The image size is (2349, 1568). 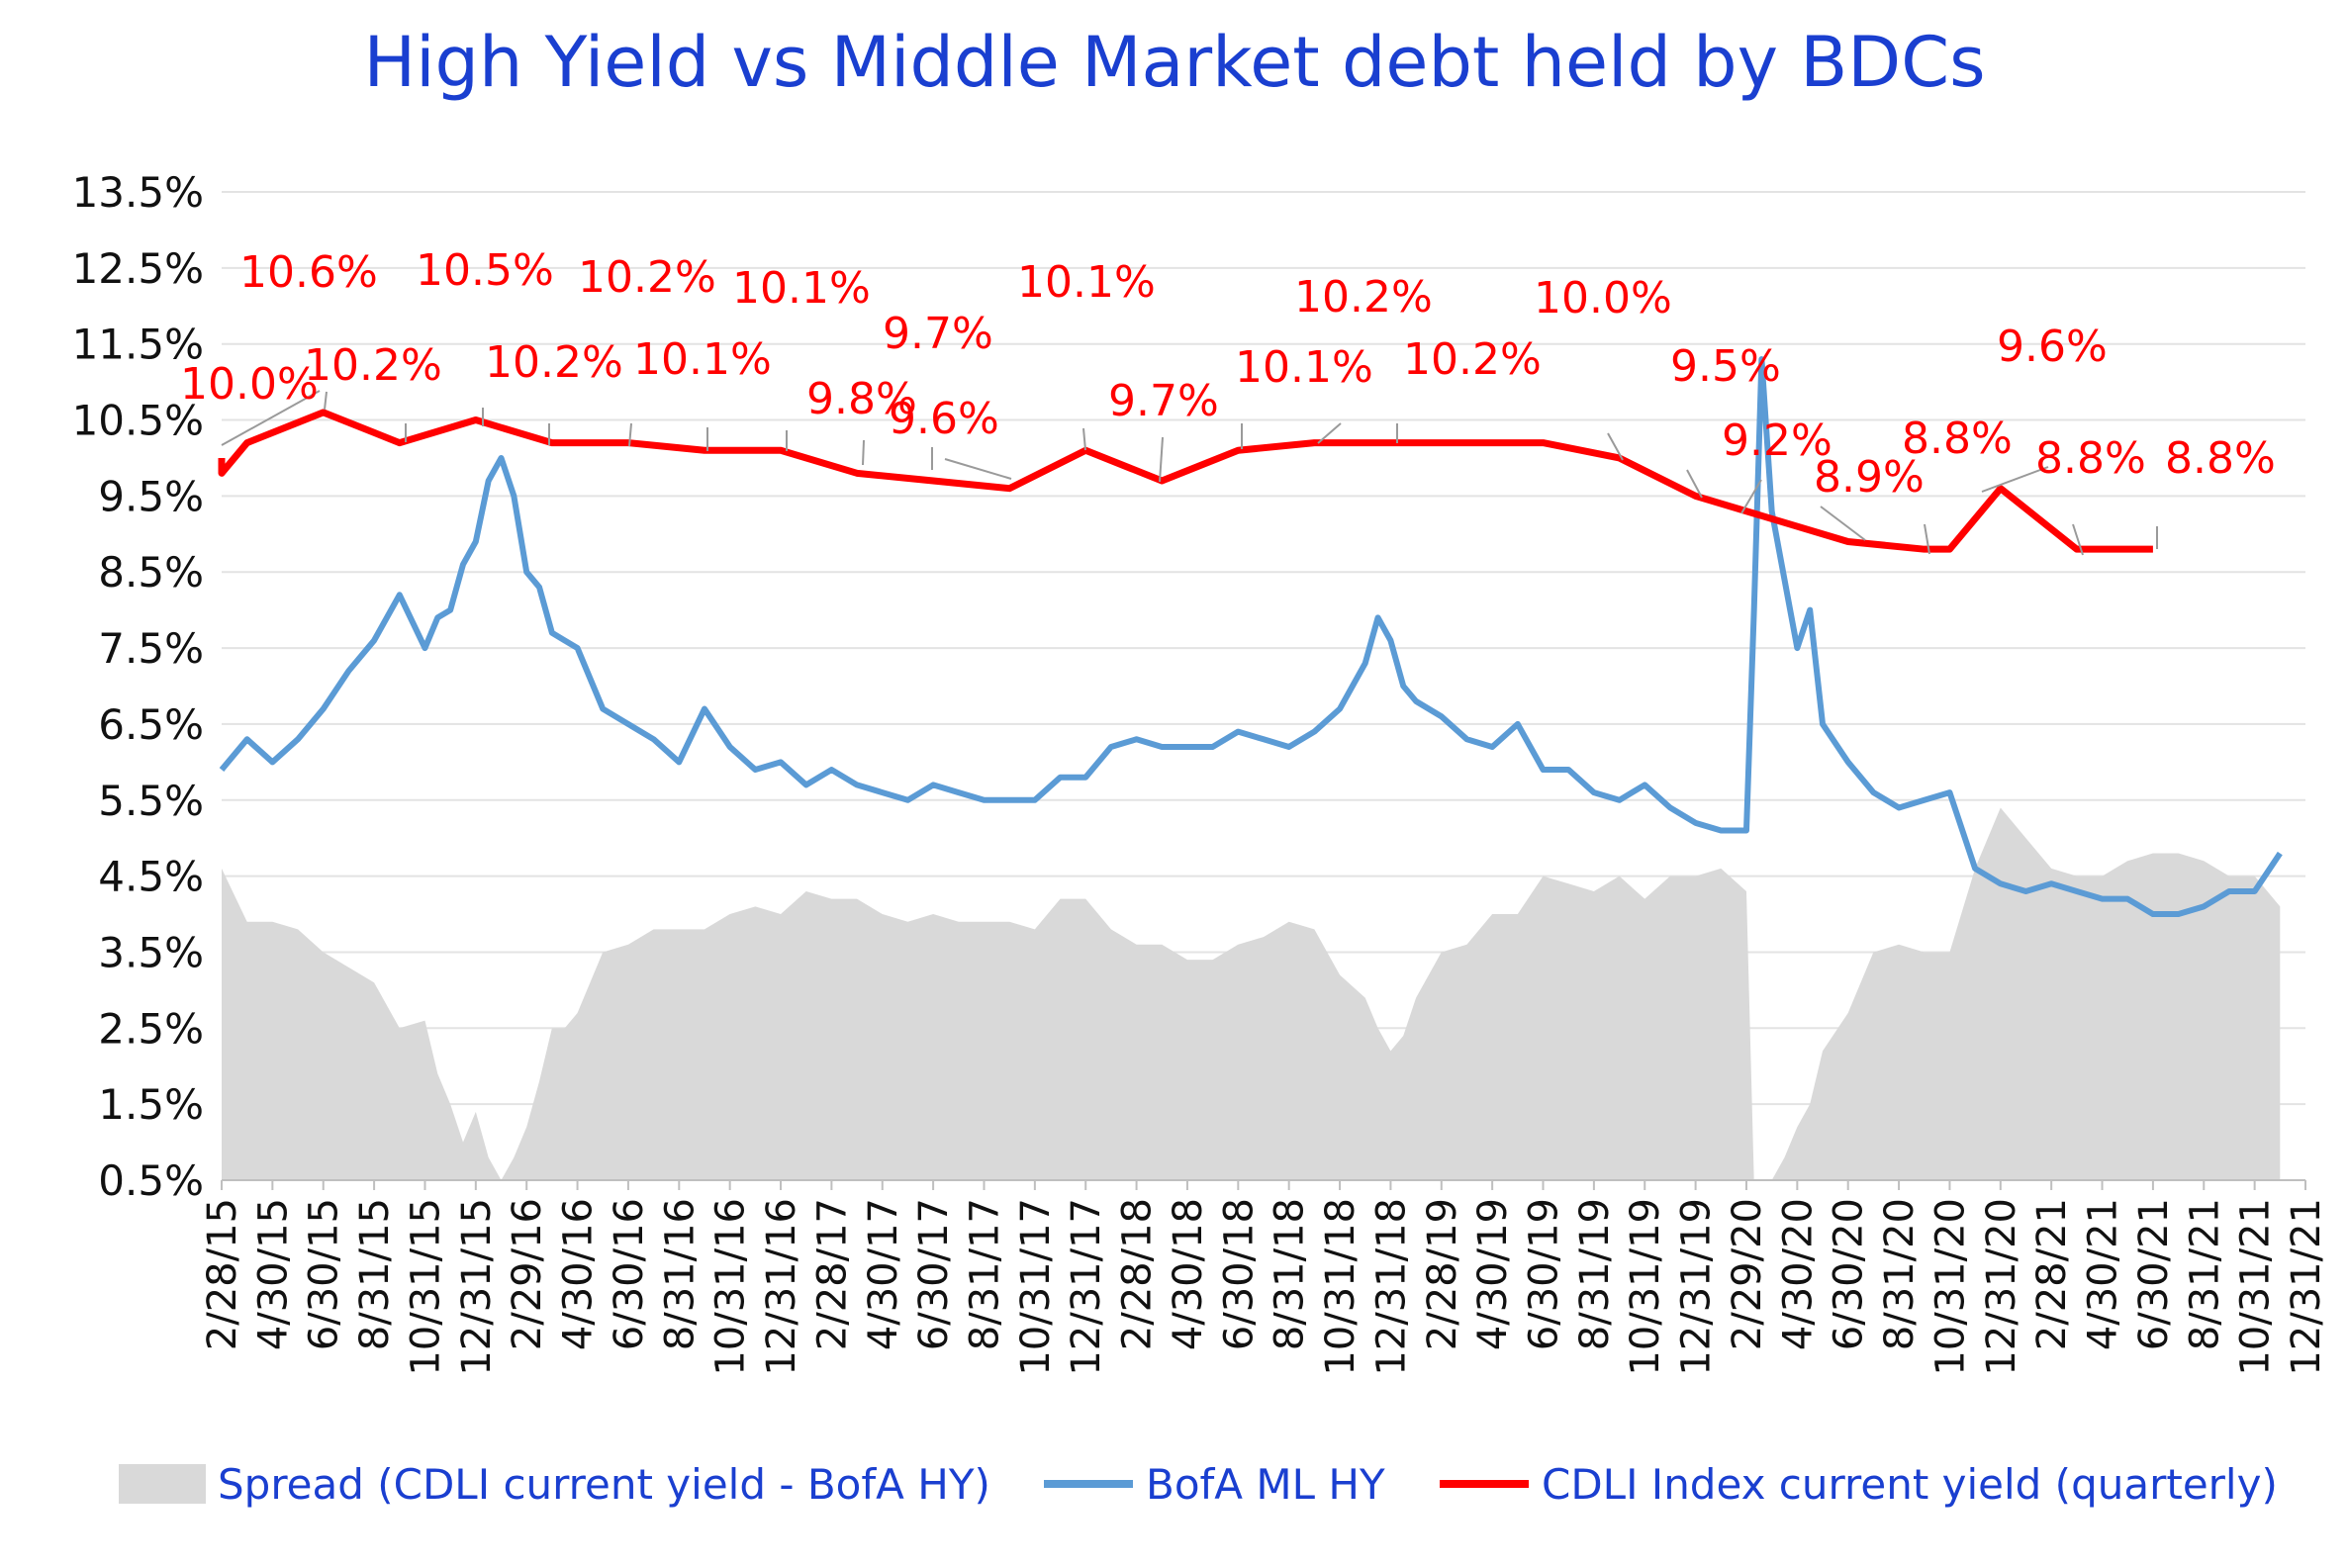 What do you see at coordinates (2256, 1287) in the screenshot?
I see `x-tick-label: 10/31/21` at bounding box center [2256, 1287].